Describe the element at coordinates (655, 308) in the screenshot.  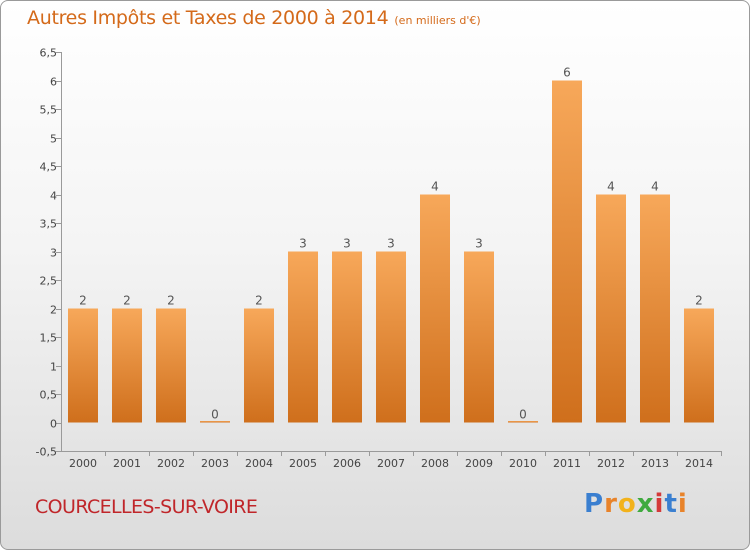
I see `bar-2013` at that location.